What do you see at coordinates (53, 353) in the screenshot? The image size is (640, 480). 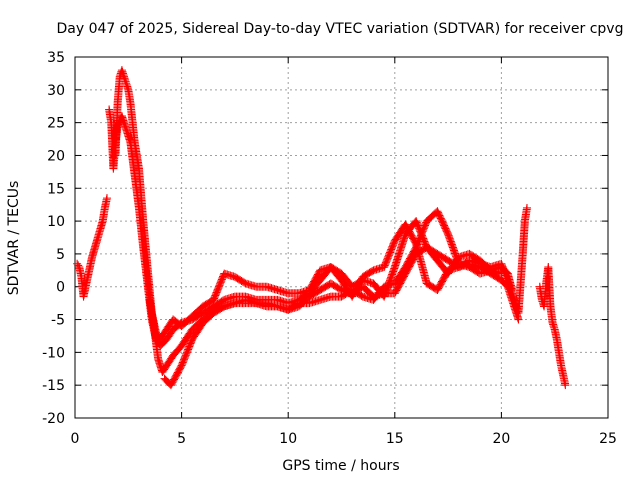 I see `y-tick-label: -10` at bounding box center [53, 353].